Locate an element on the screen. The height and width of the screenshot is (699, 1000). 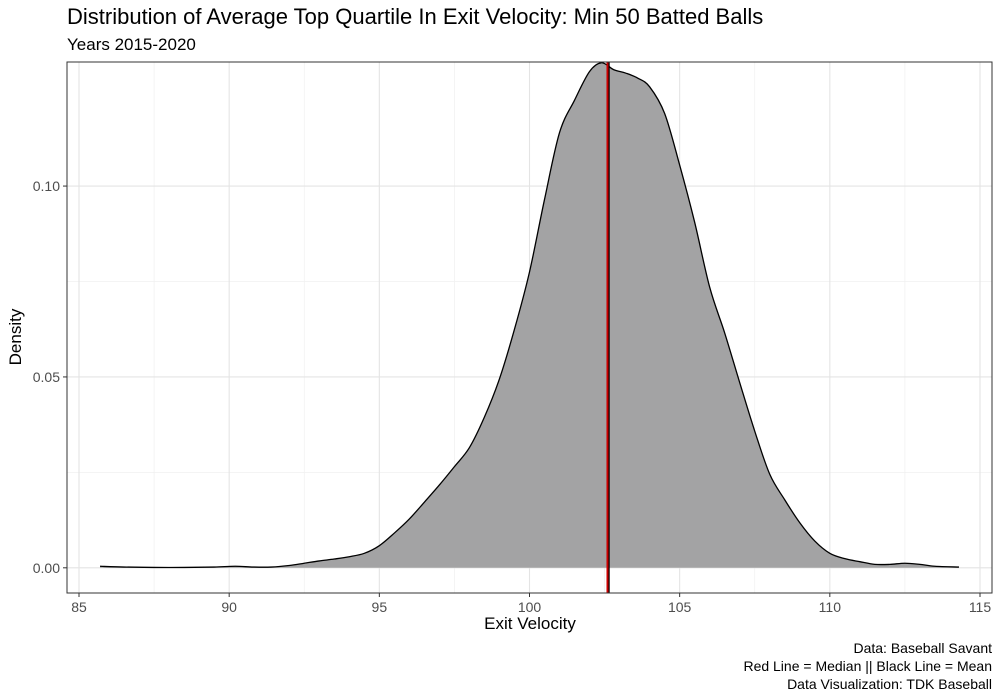
caption-credit: Data Visualization: TDK Baseball is located at coordinates (889, 684).